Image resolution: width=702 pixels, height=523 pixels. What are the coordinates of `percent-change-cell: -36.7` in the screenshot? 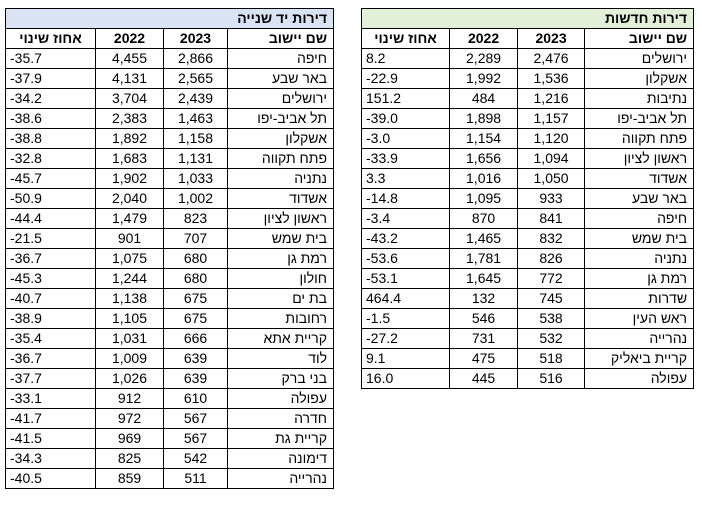 It's located at (50, 358).